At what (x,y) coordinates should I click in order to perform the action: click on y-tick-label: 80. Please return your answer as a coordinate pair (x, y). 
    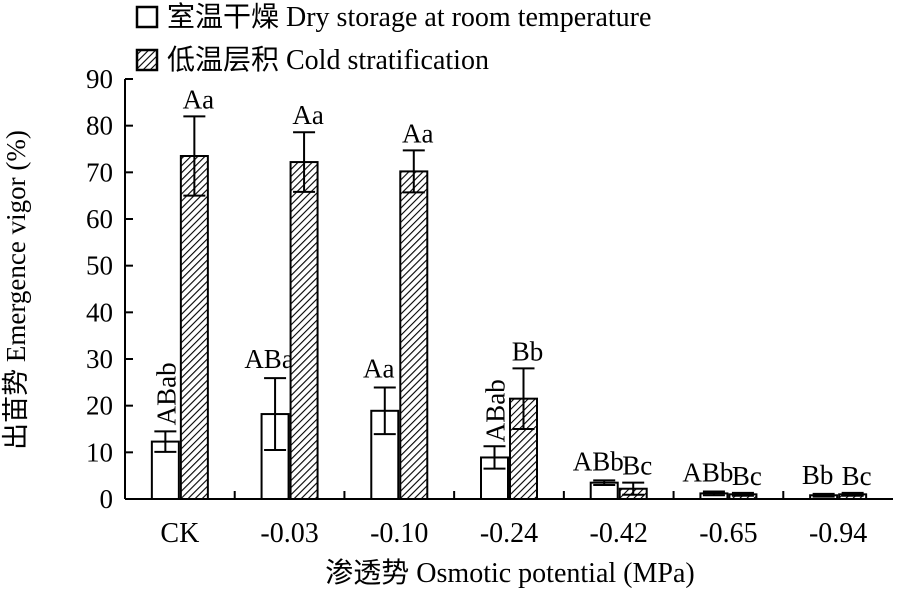
    Looking at the image, I should click on (99, 126).